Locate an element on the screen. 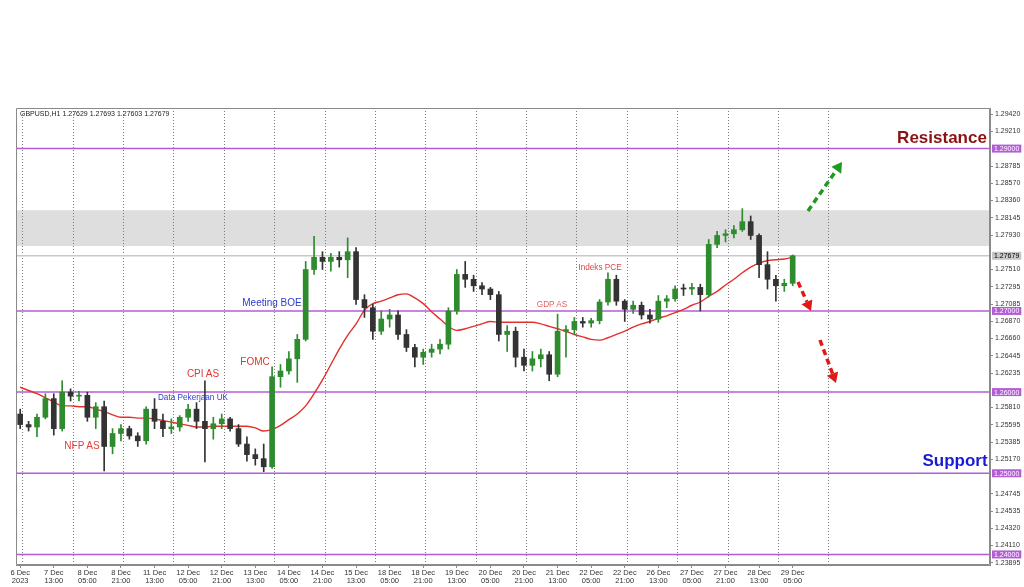 The width and height of the screenshot is (1024, 587). annotation: NFP AS is located at coordinates (82, 445).